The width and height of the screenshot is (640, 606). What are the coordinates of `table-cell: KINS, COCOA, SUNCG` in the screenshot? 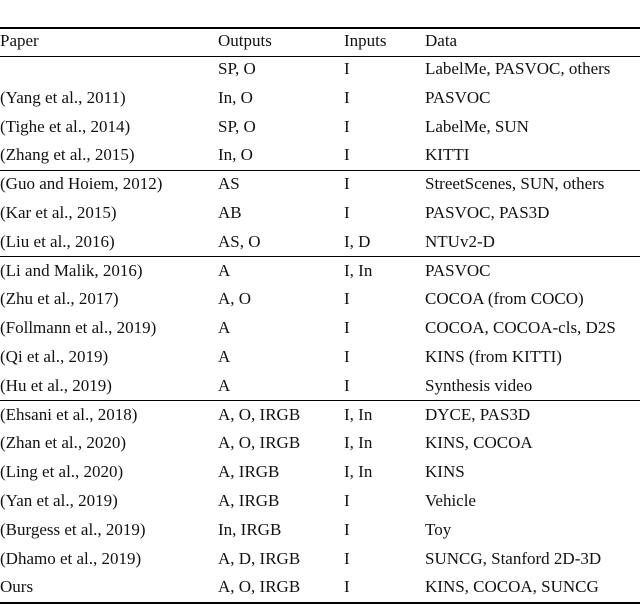 It's located at (512, 587).